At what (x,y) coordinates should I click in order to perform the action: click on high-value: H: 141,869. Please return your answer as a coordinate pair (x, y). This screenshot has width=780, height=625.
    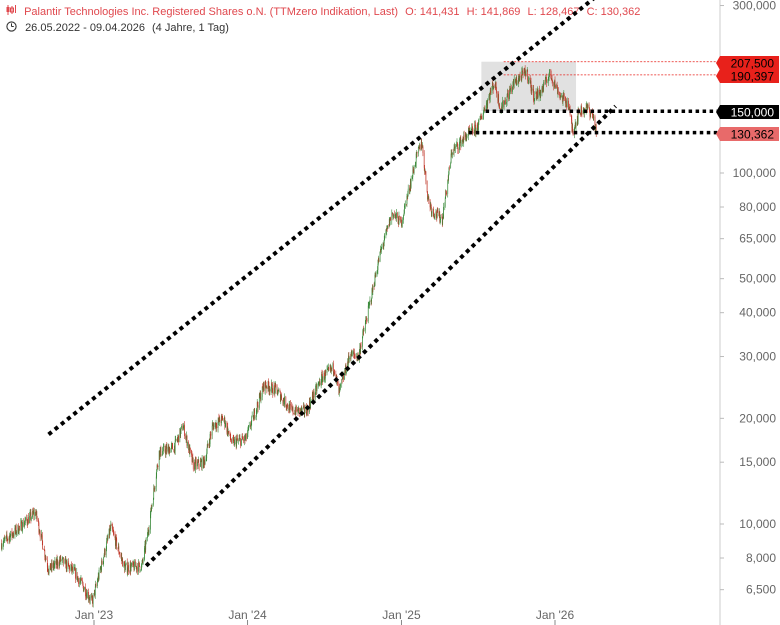
    Looking at the image, I should click on (493, 12).